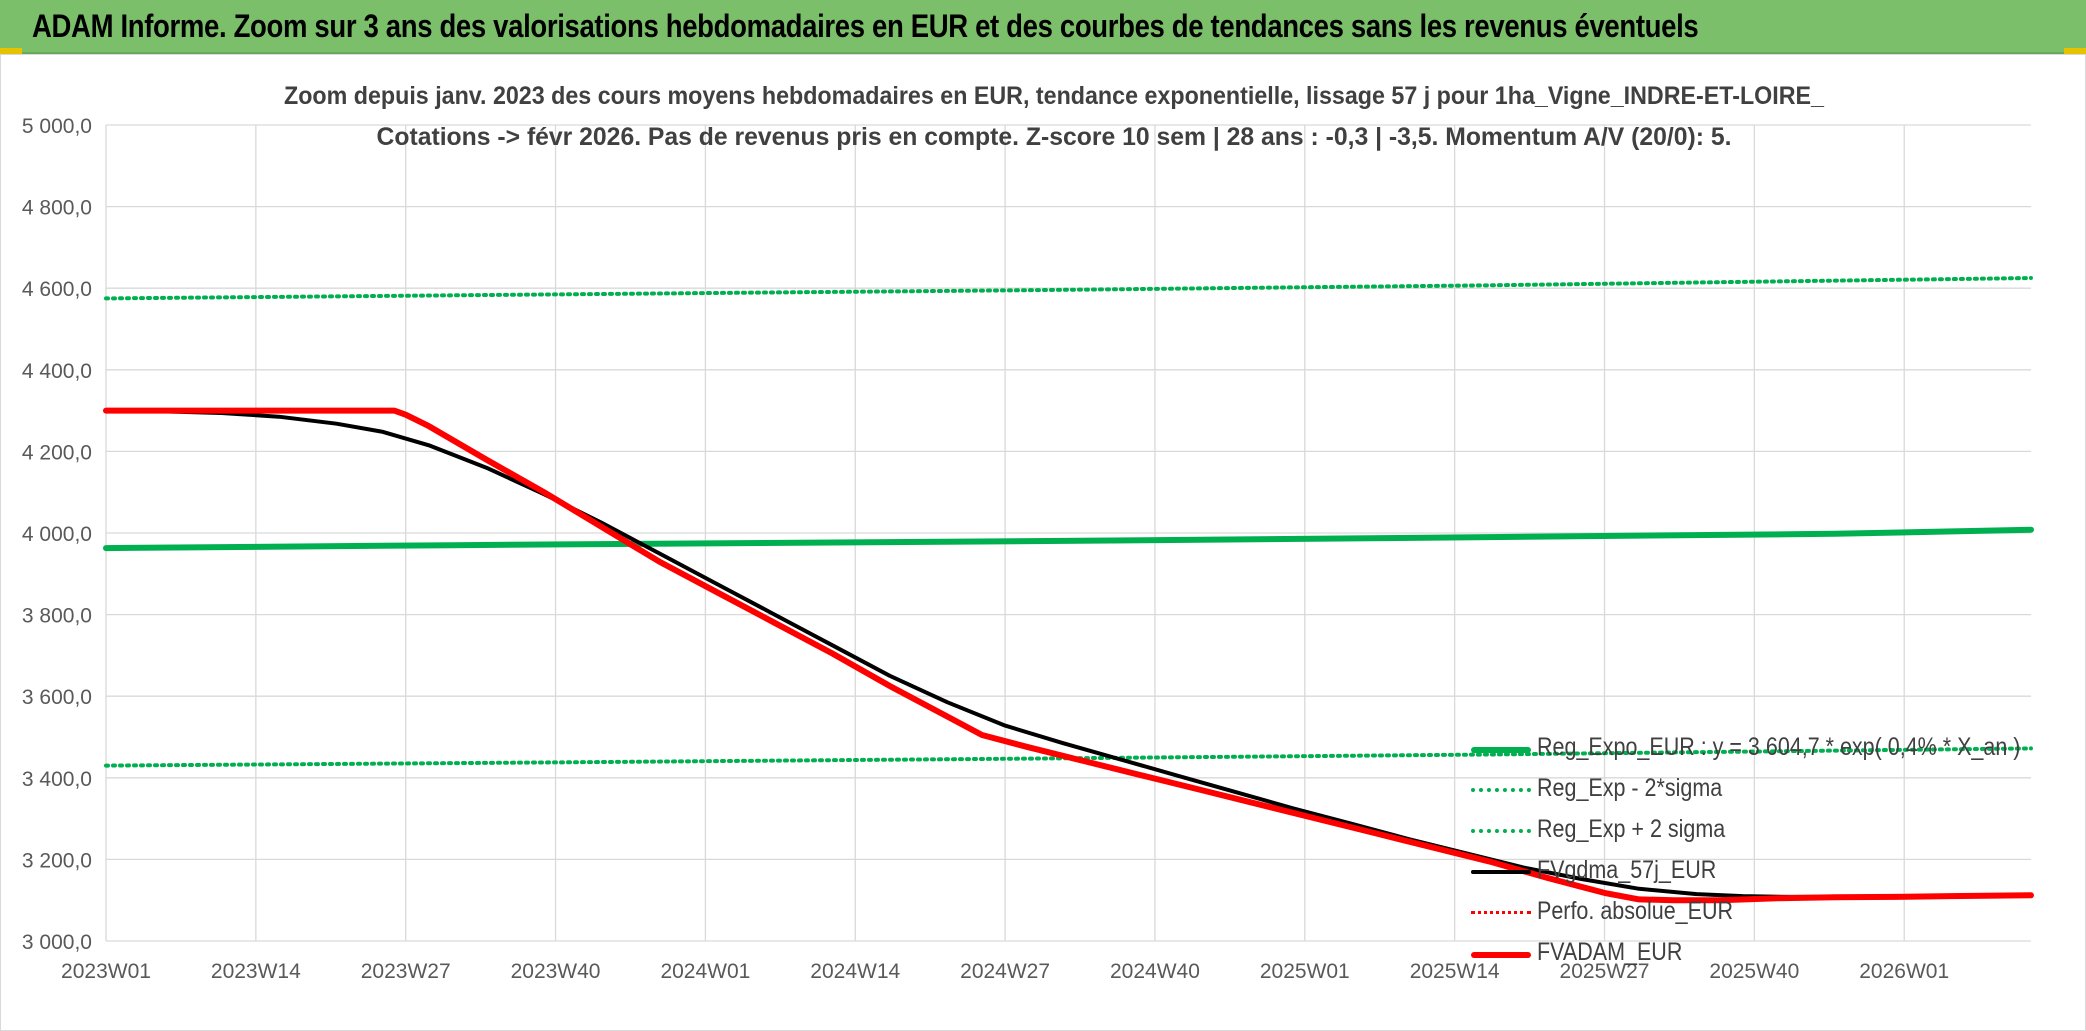 The image size is (2086, 1031). I want to click on legend-item: Perfo. absolue_EUR, so click(1776, 913).